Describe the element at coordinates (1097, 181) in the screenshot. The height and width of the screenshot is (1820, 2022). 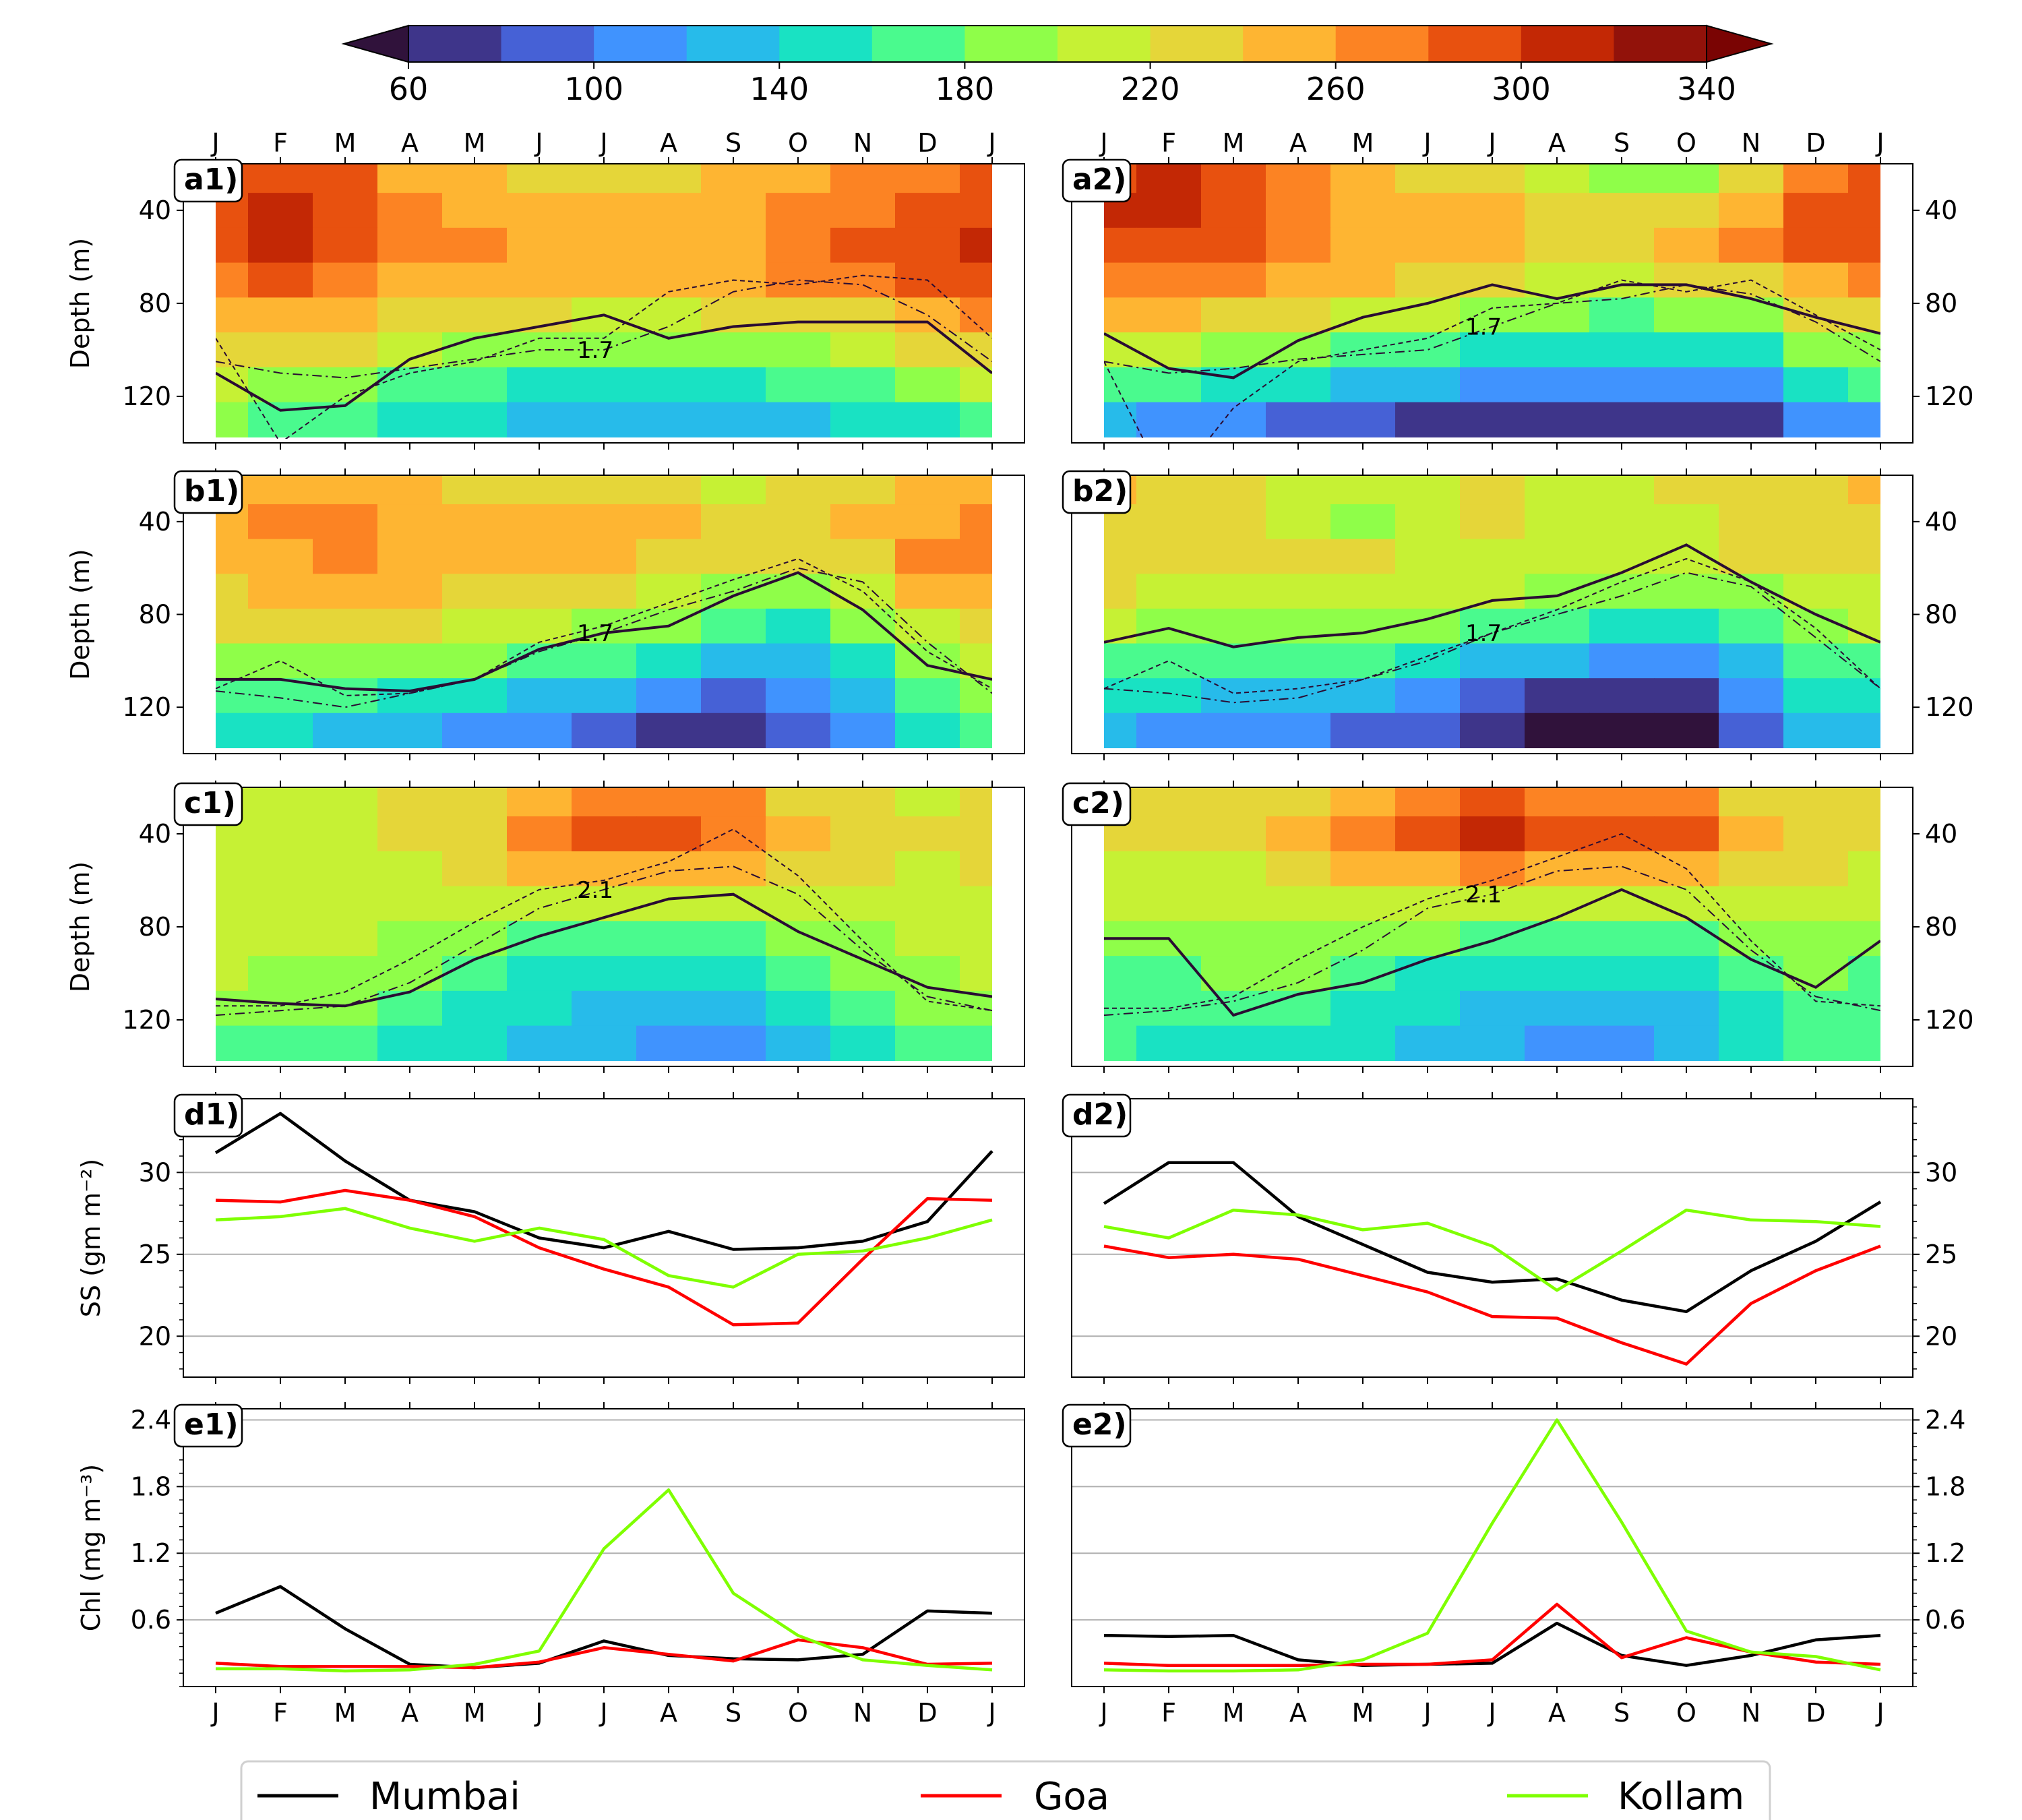
I see `panel-label-box` at that location.